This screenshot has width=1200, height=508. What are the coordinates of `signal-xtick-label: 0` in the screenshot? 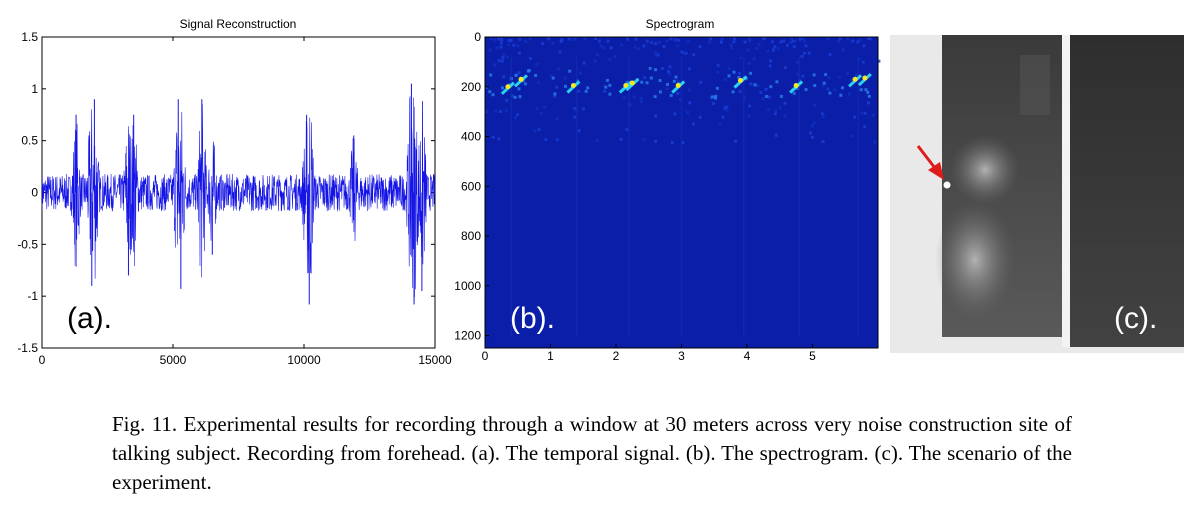 It's located at (42, 360).